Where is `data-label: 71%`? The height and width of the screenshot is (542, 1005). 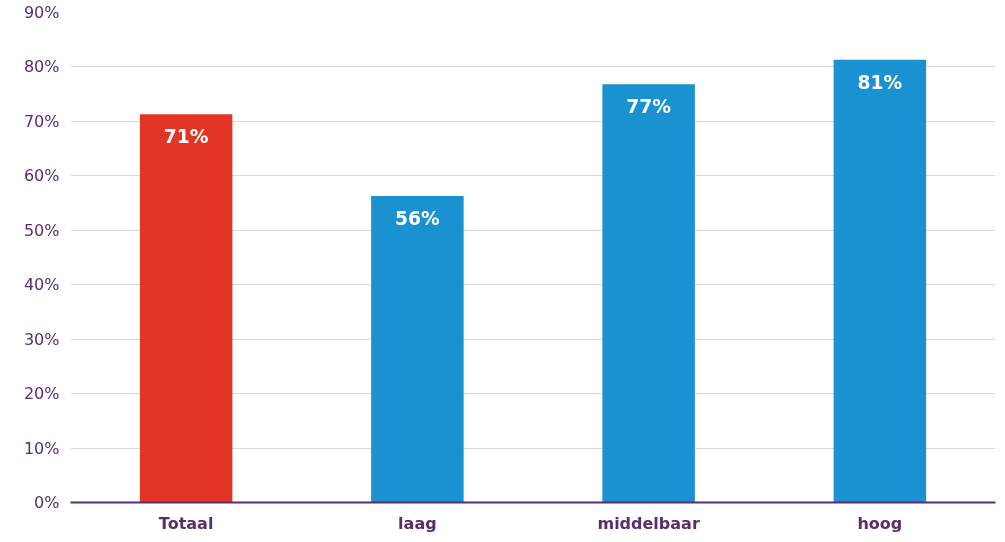 data-label: 71% is located at coordinates (186, 137).